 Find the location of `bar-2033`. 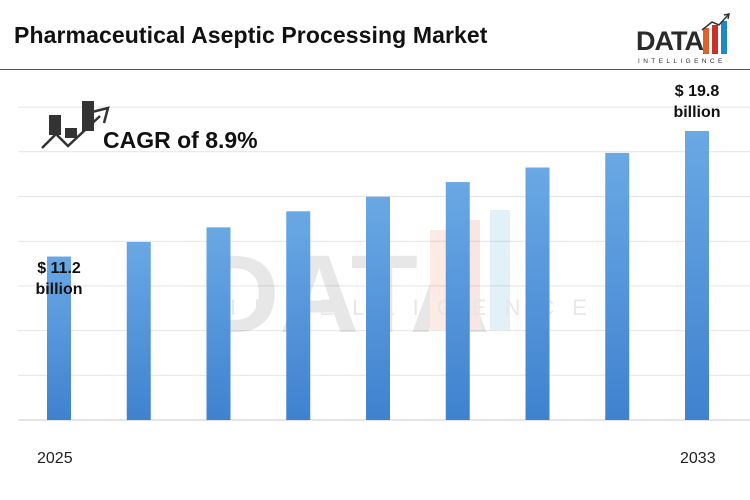

bar-2033 is located at coordinates (697, 275).